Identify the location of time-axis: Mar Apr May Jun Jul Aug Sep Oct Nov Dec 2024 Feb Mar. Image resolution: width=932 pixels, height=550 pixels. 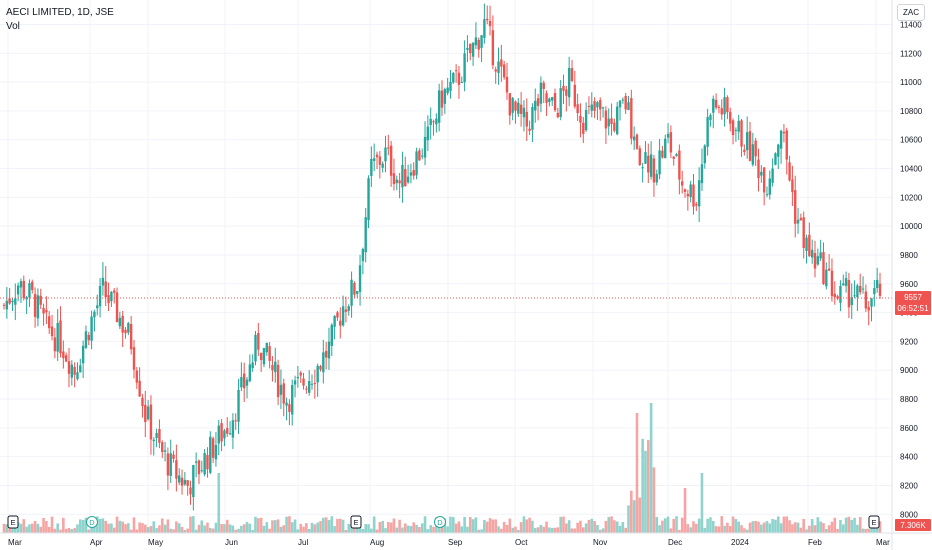
(449, 542).